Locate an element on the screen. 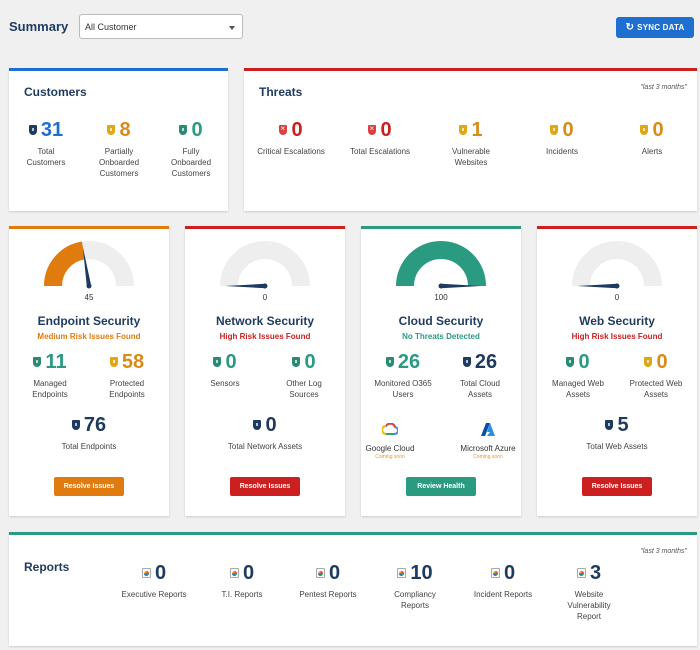  stat-total-web-assets: 5 Total Web Assets is located at coordinates (617, 433).